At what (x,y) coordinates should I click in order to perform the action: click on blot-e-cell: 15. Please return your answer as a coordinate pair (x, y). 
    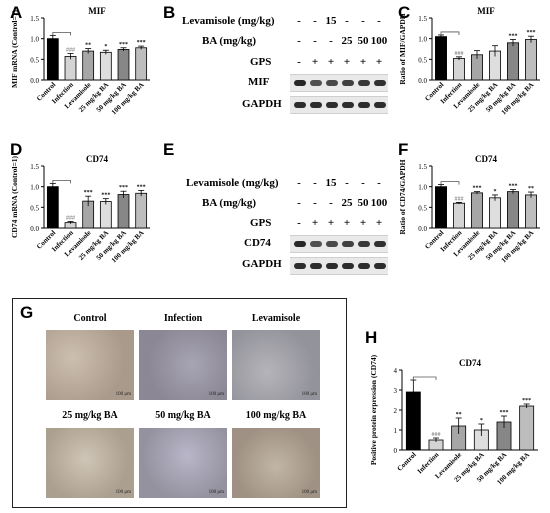
    Looking at the image, I should click on (331, 183).